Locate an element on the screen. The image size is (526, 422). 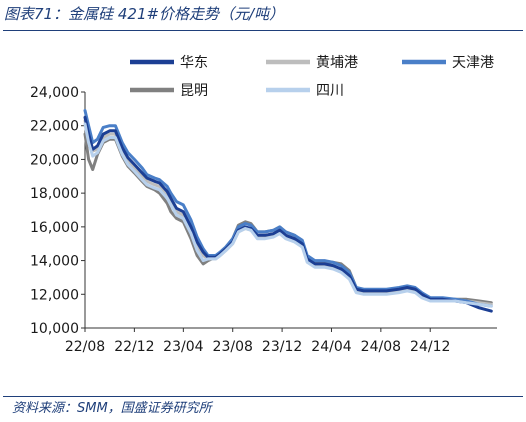
y-tick-label: 18,000 is located at coordinates (54, 194).